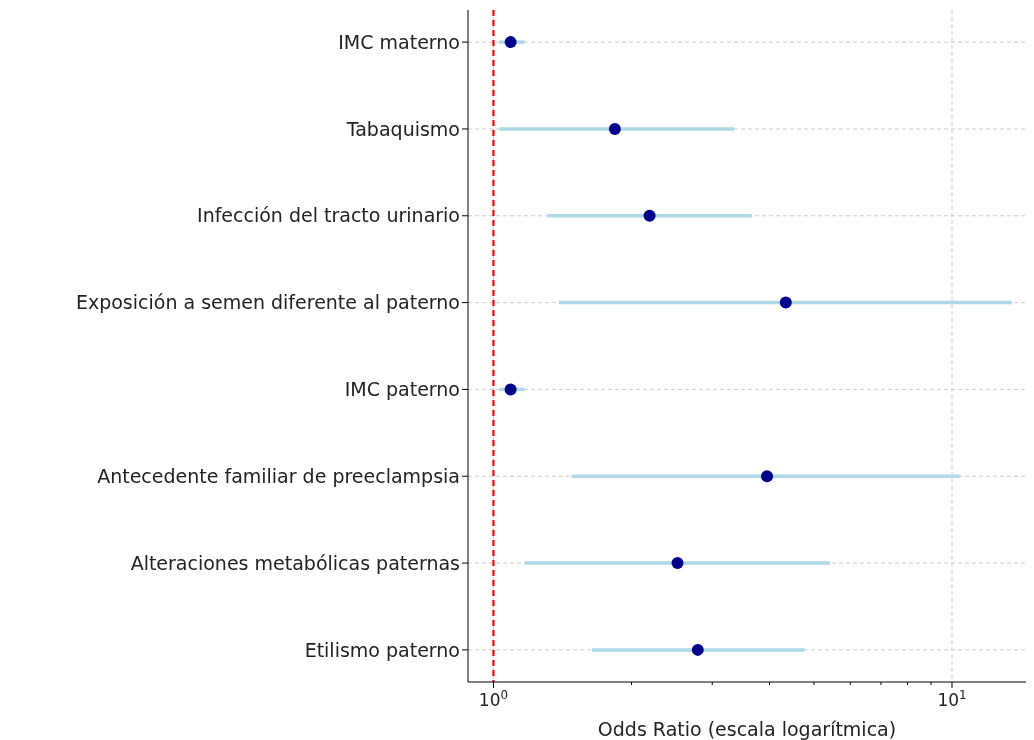 Image resolution: width=1034 pixels, height=740 pixels. I want to click on x-axis-title: Odds Ratio (escala logarítmica), so click(747, 729).